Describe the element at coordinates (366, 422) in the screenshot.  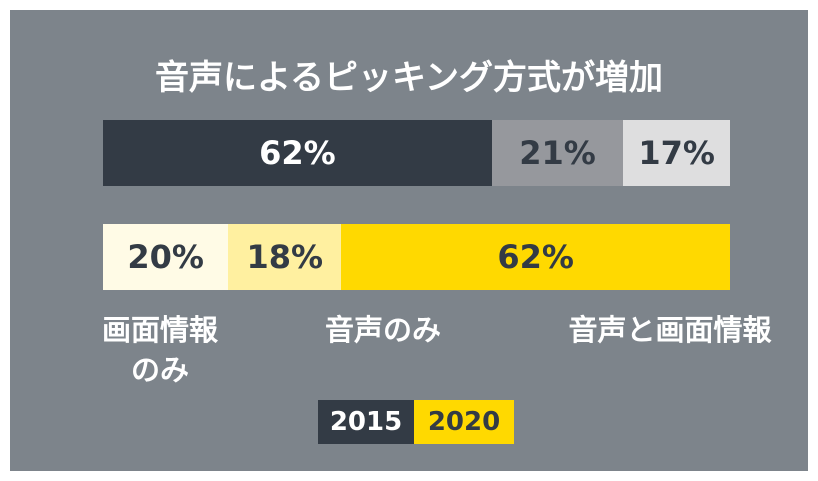
I see `legend-entry: 2015` at that location.